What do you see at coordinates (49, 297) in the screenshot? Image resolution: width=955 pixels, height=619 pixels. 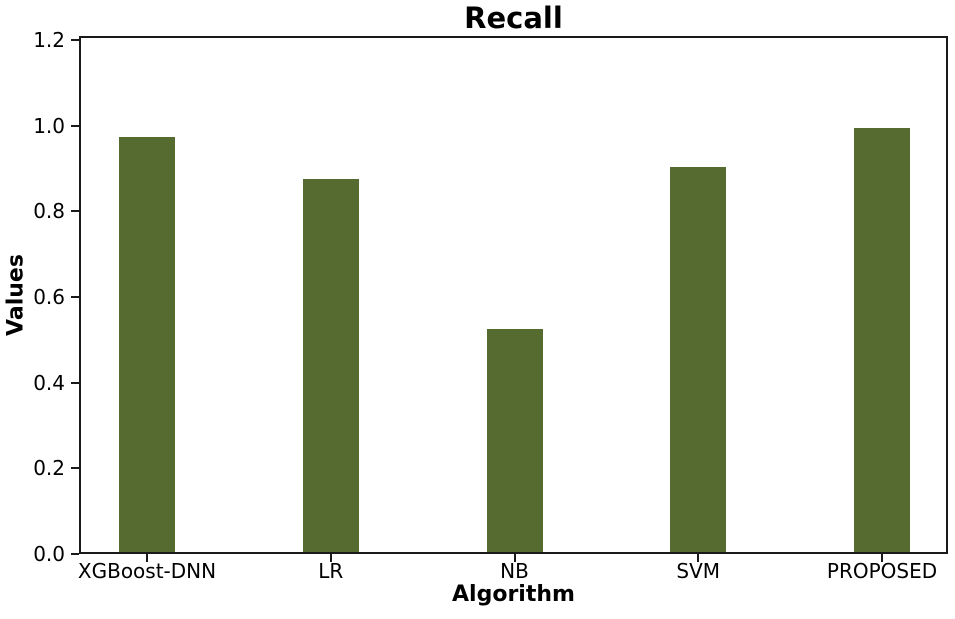 I see `y-tick-label: 0.6` at bounding box center [49, 297].